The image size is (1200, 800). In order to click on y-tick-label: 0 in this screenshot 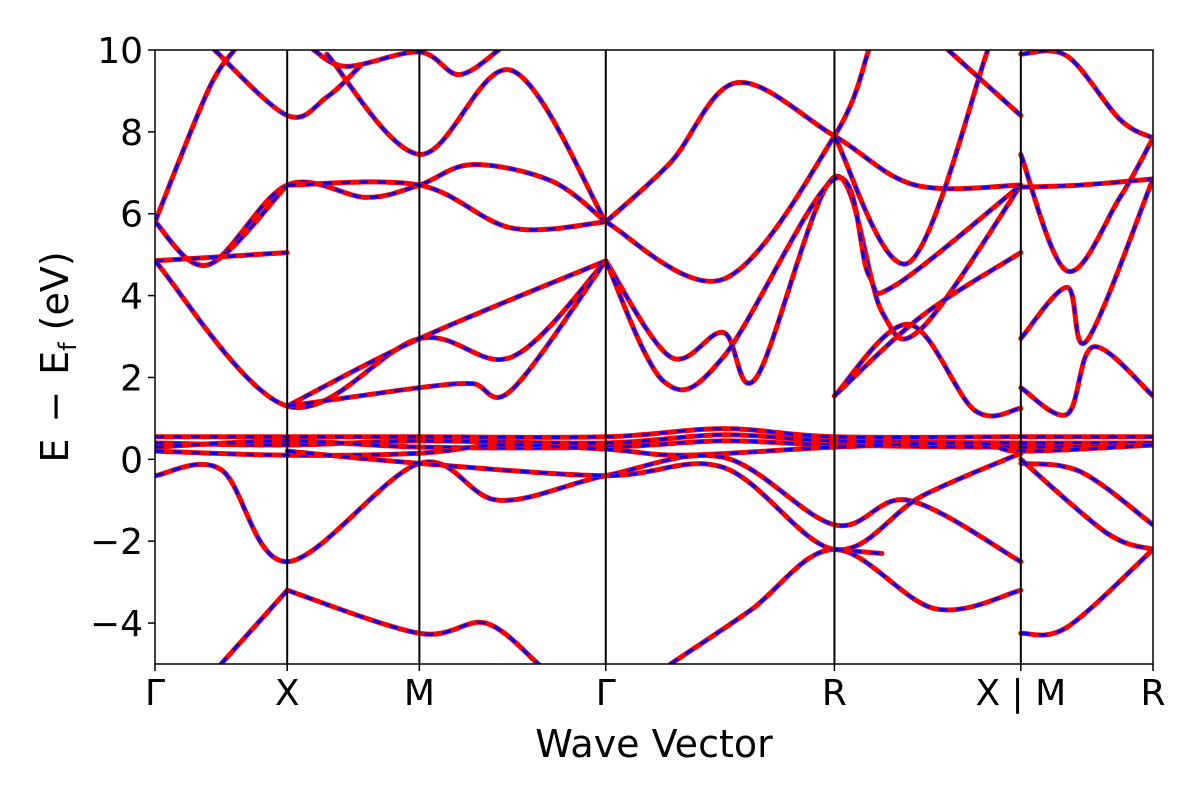, I will do `click(131, 460)`.